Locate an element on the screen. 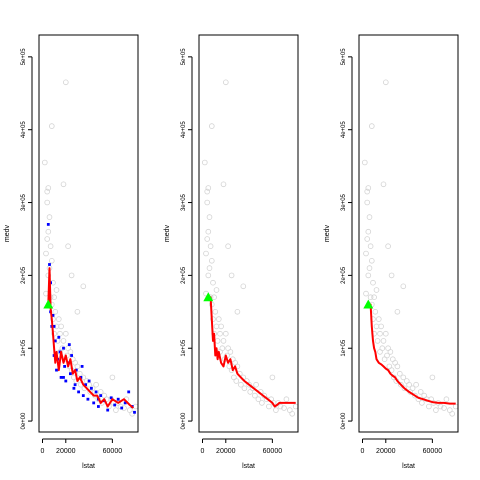  chart-3-y-tick-label: 2e+05 is located at coordinates (344, 275).